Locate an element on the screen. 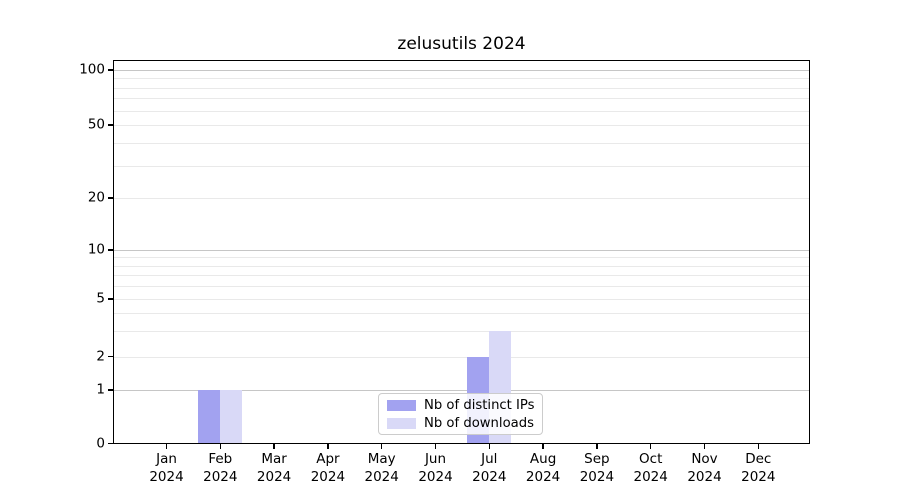  legend-label-distinct-ips: Nb of distinct IPs is located at coordinates (479, 405).